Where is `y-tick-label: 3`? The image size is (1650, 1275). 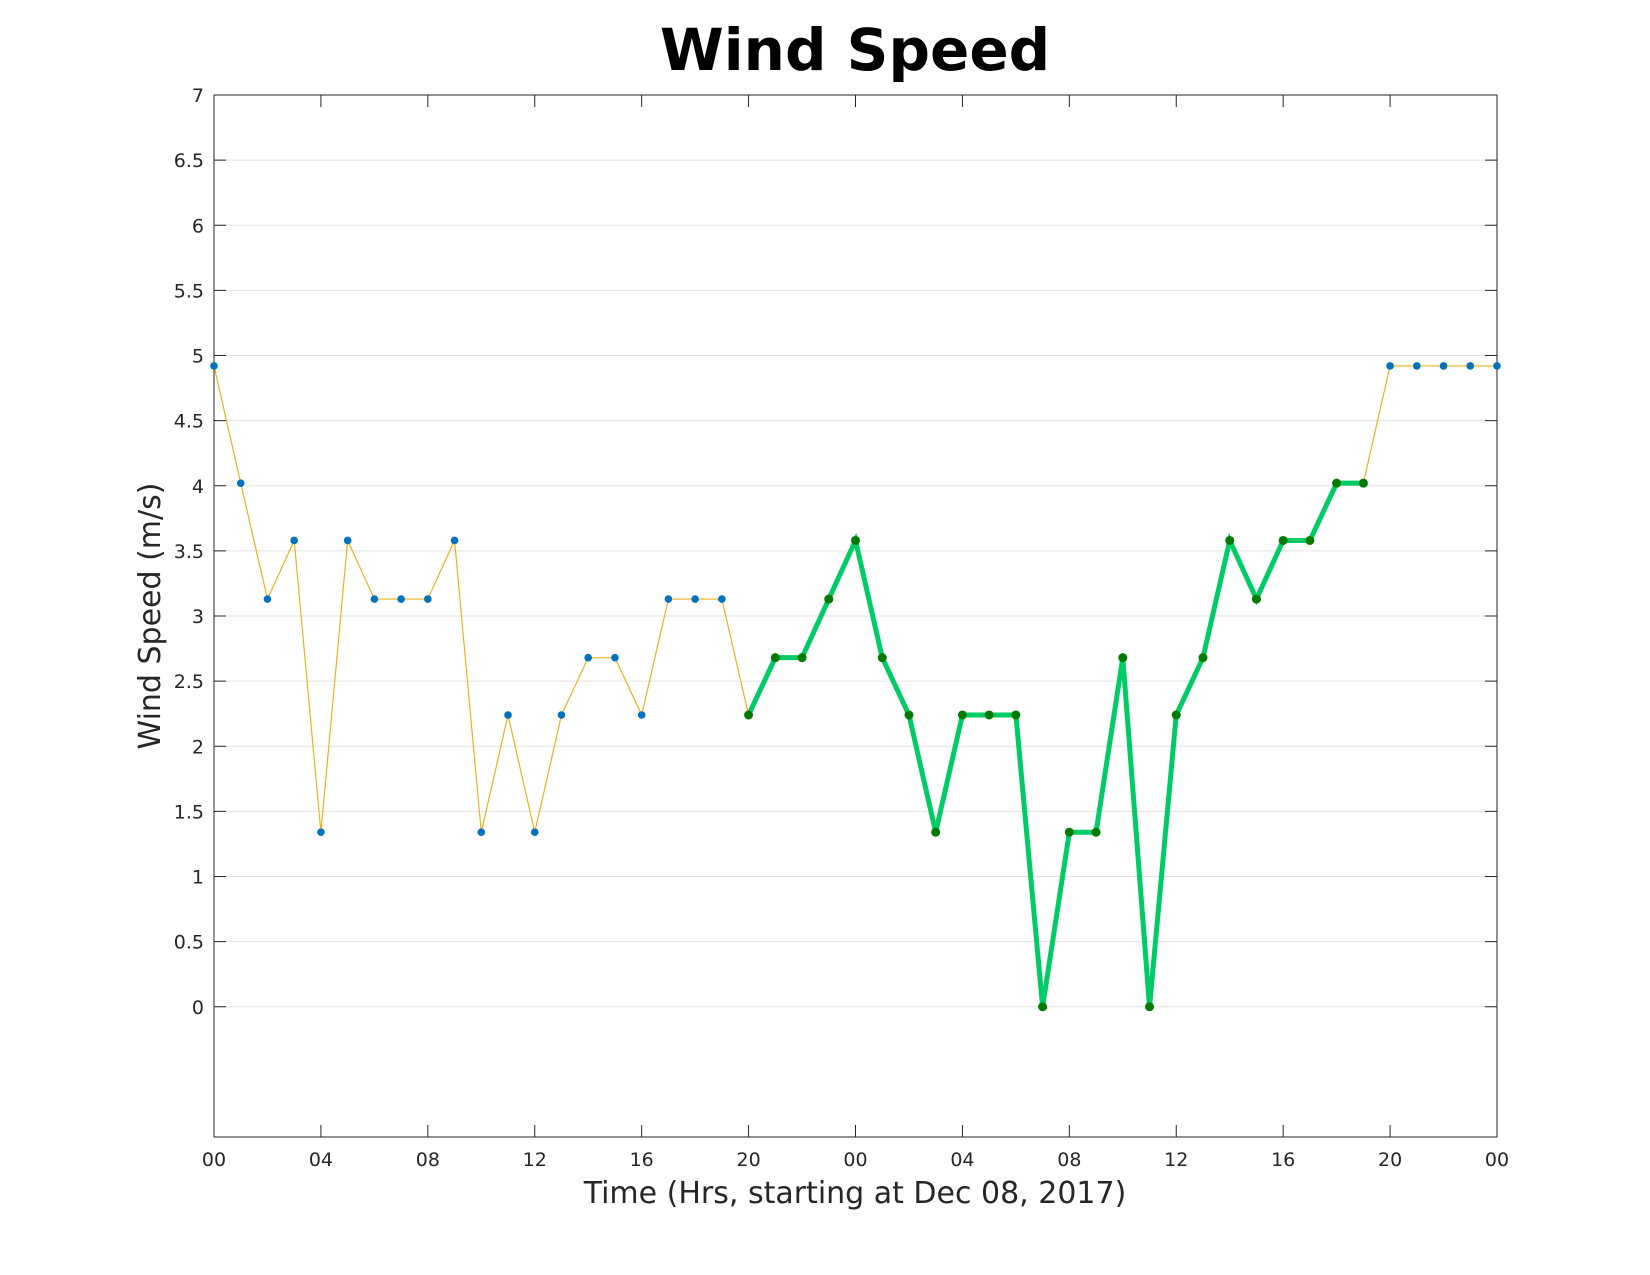
y-tick-label: 3 is located at coordinates (198, 617).